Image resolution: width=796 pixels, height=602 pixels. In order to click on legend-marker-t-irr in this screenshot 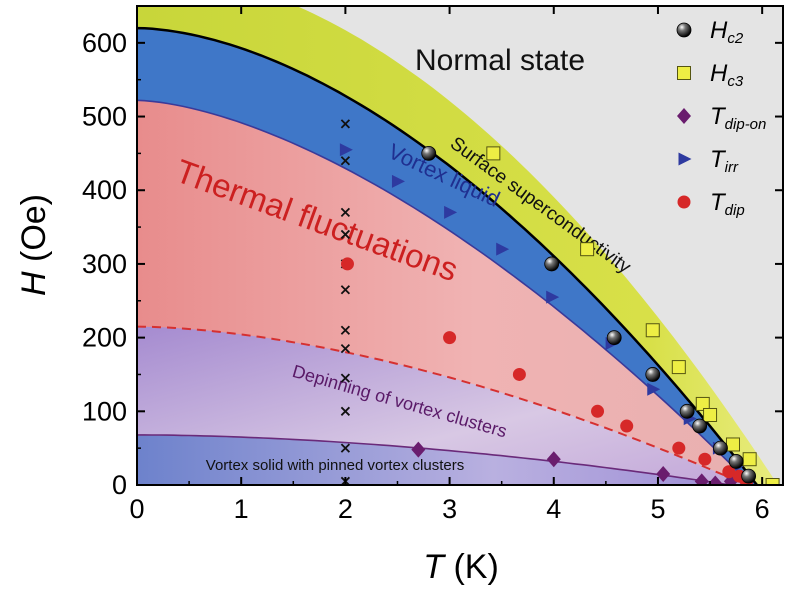, I will do `click(685, 159)`.